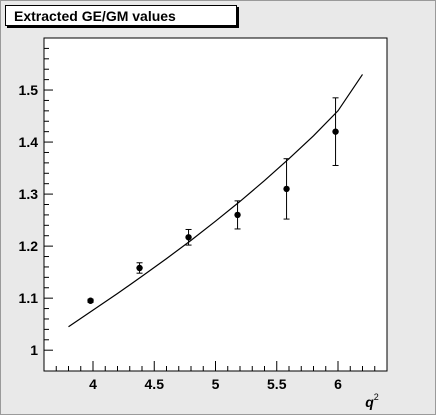 Image resolution: width=436 pixels, height=415 pixels. What do you see at coordinates (29, 90) in the screenshot?
I see `y-tick-label: 1.5` at bounding box center [29, 90].